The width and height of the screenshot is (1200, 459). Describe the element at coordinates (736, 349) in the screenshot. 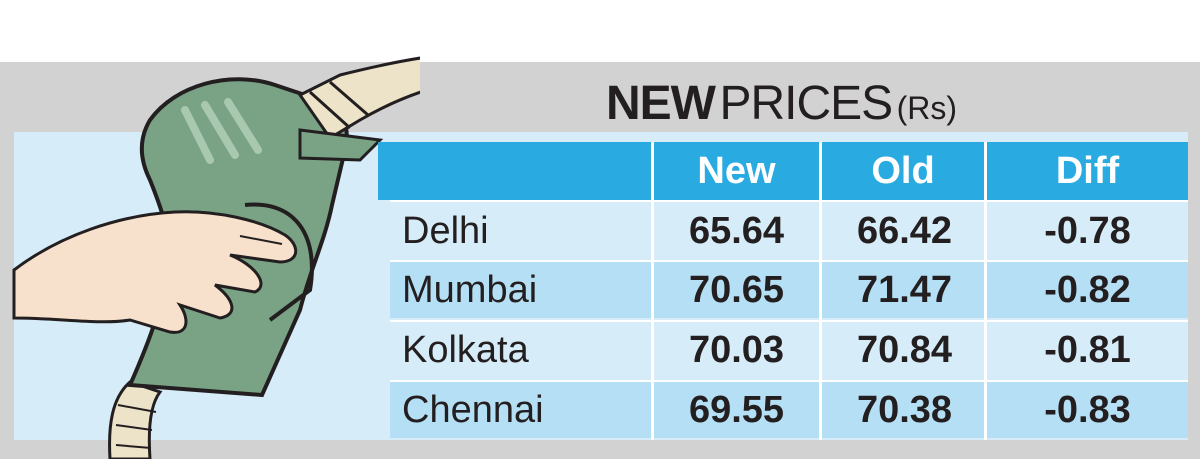

I see `price-new: 70.03` at that location.